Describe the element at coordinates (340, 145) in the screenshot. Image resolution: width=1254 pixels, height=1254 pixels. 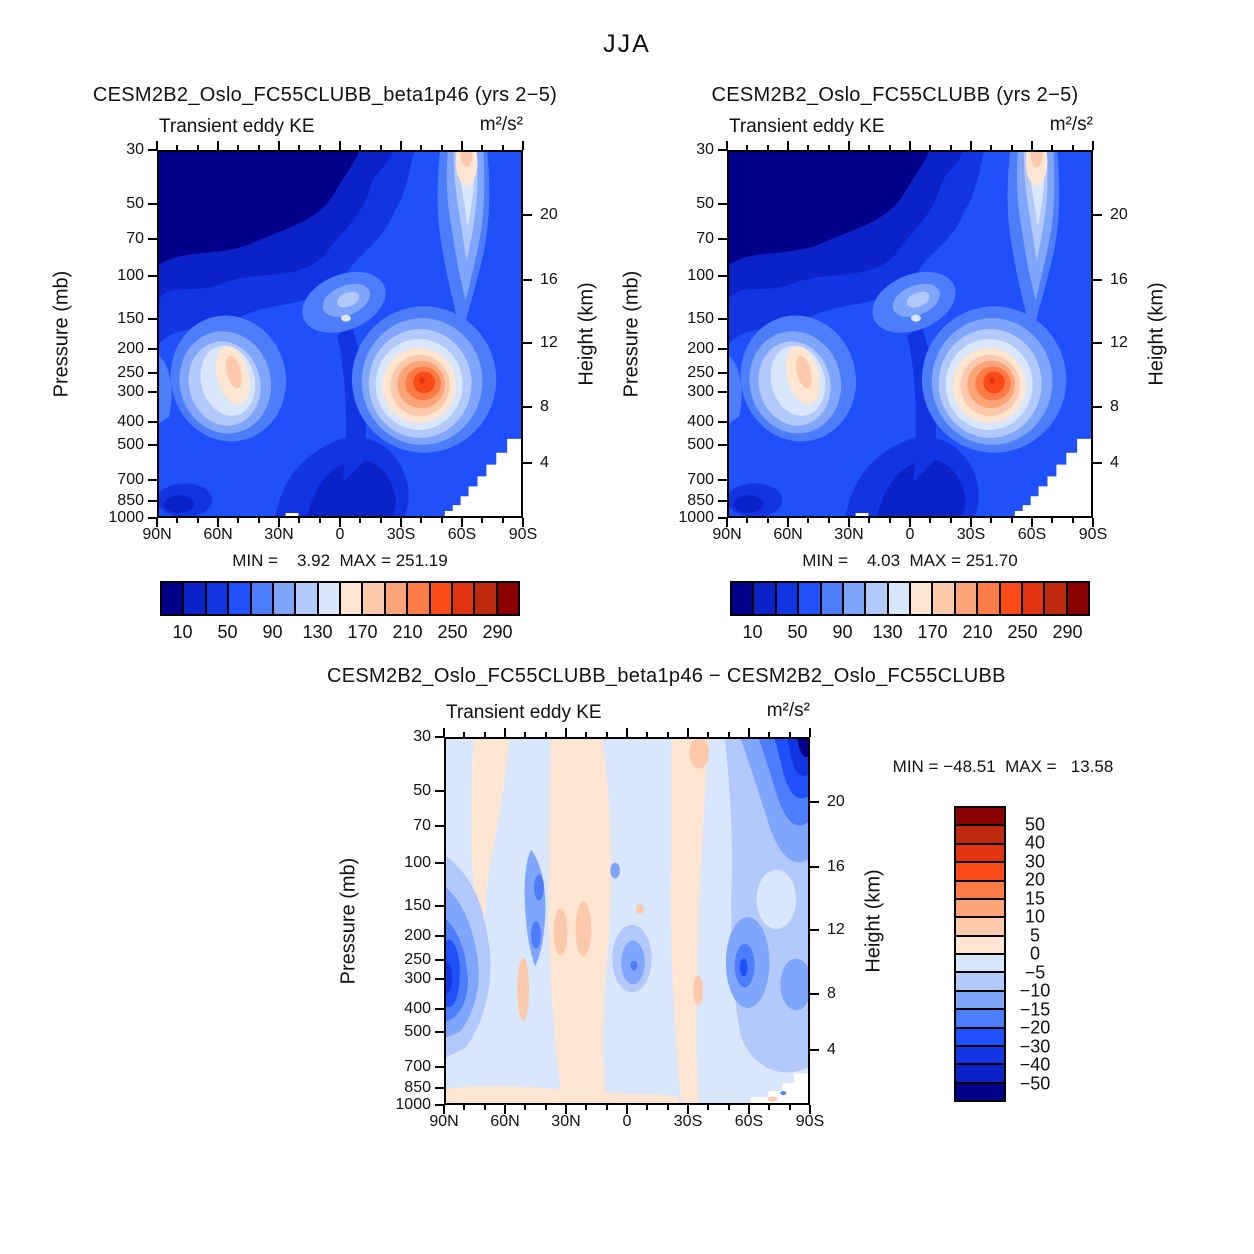
I see `x-axis-ticks-top` at that location.